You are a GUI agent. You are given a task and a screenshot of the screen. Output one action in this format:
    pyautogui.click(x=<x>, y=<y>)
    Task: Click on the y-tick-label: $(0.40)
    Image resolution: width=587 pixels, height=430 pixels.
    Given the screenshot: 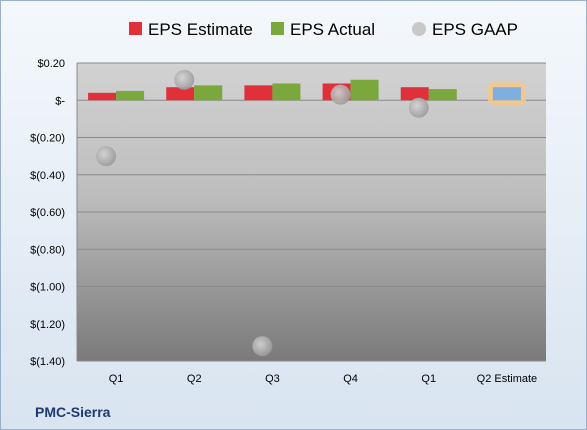 What is the action you would take?
    pyautogui.click(x=47, y=176)
    